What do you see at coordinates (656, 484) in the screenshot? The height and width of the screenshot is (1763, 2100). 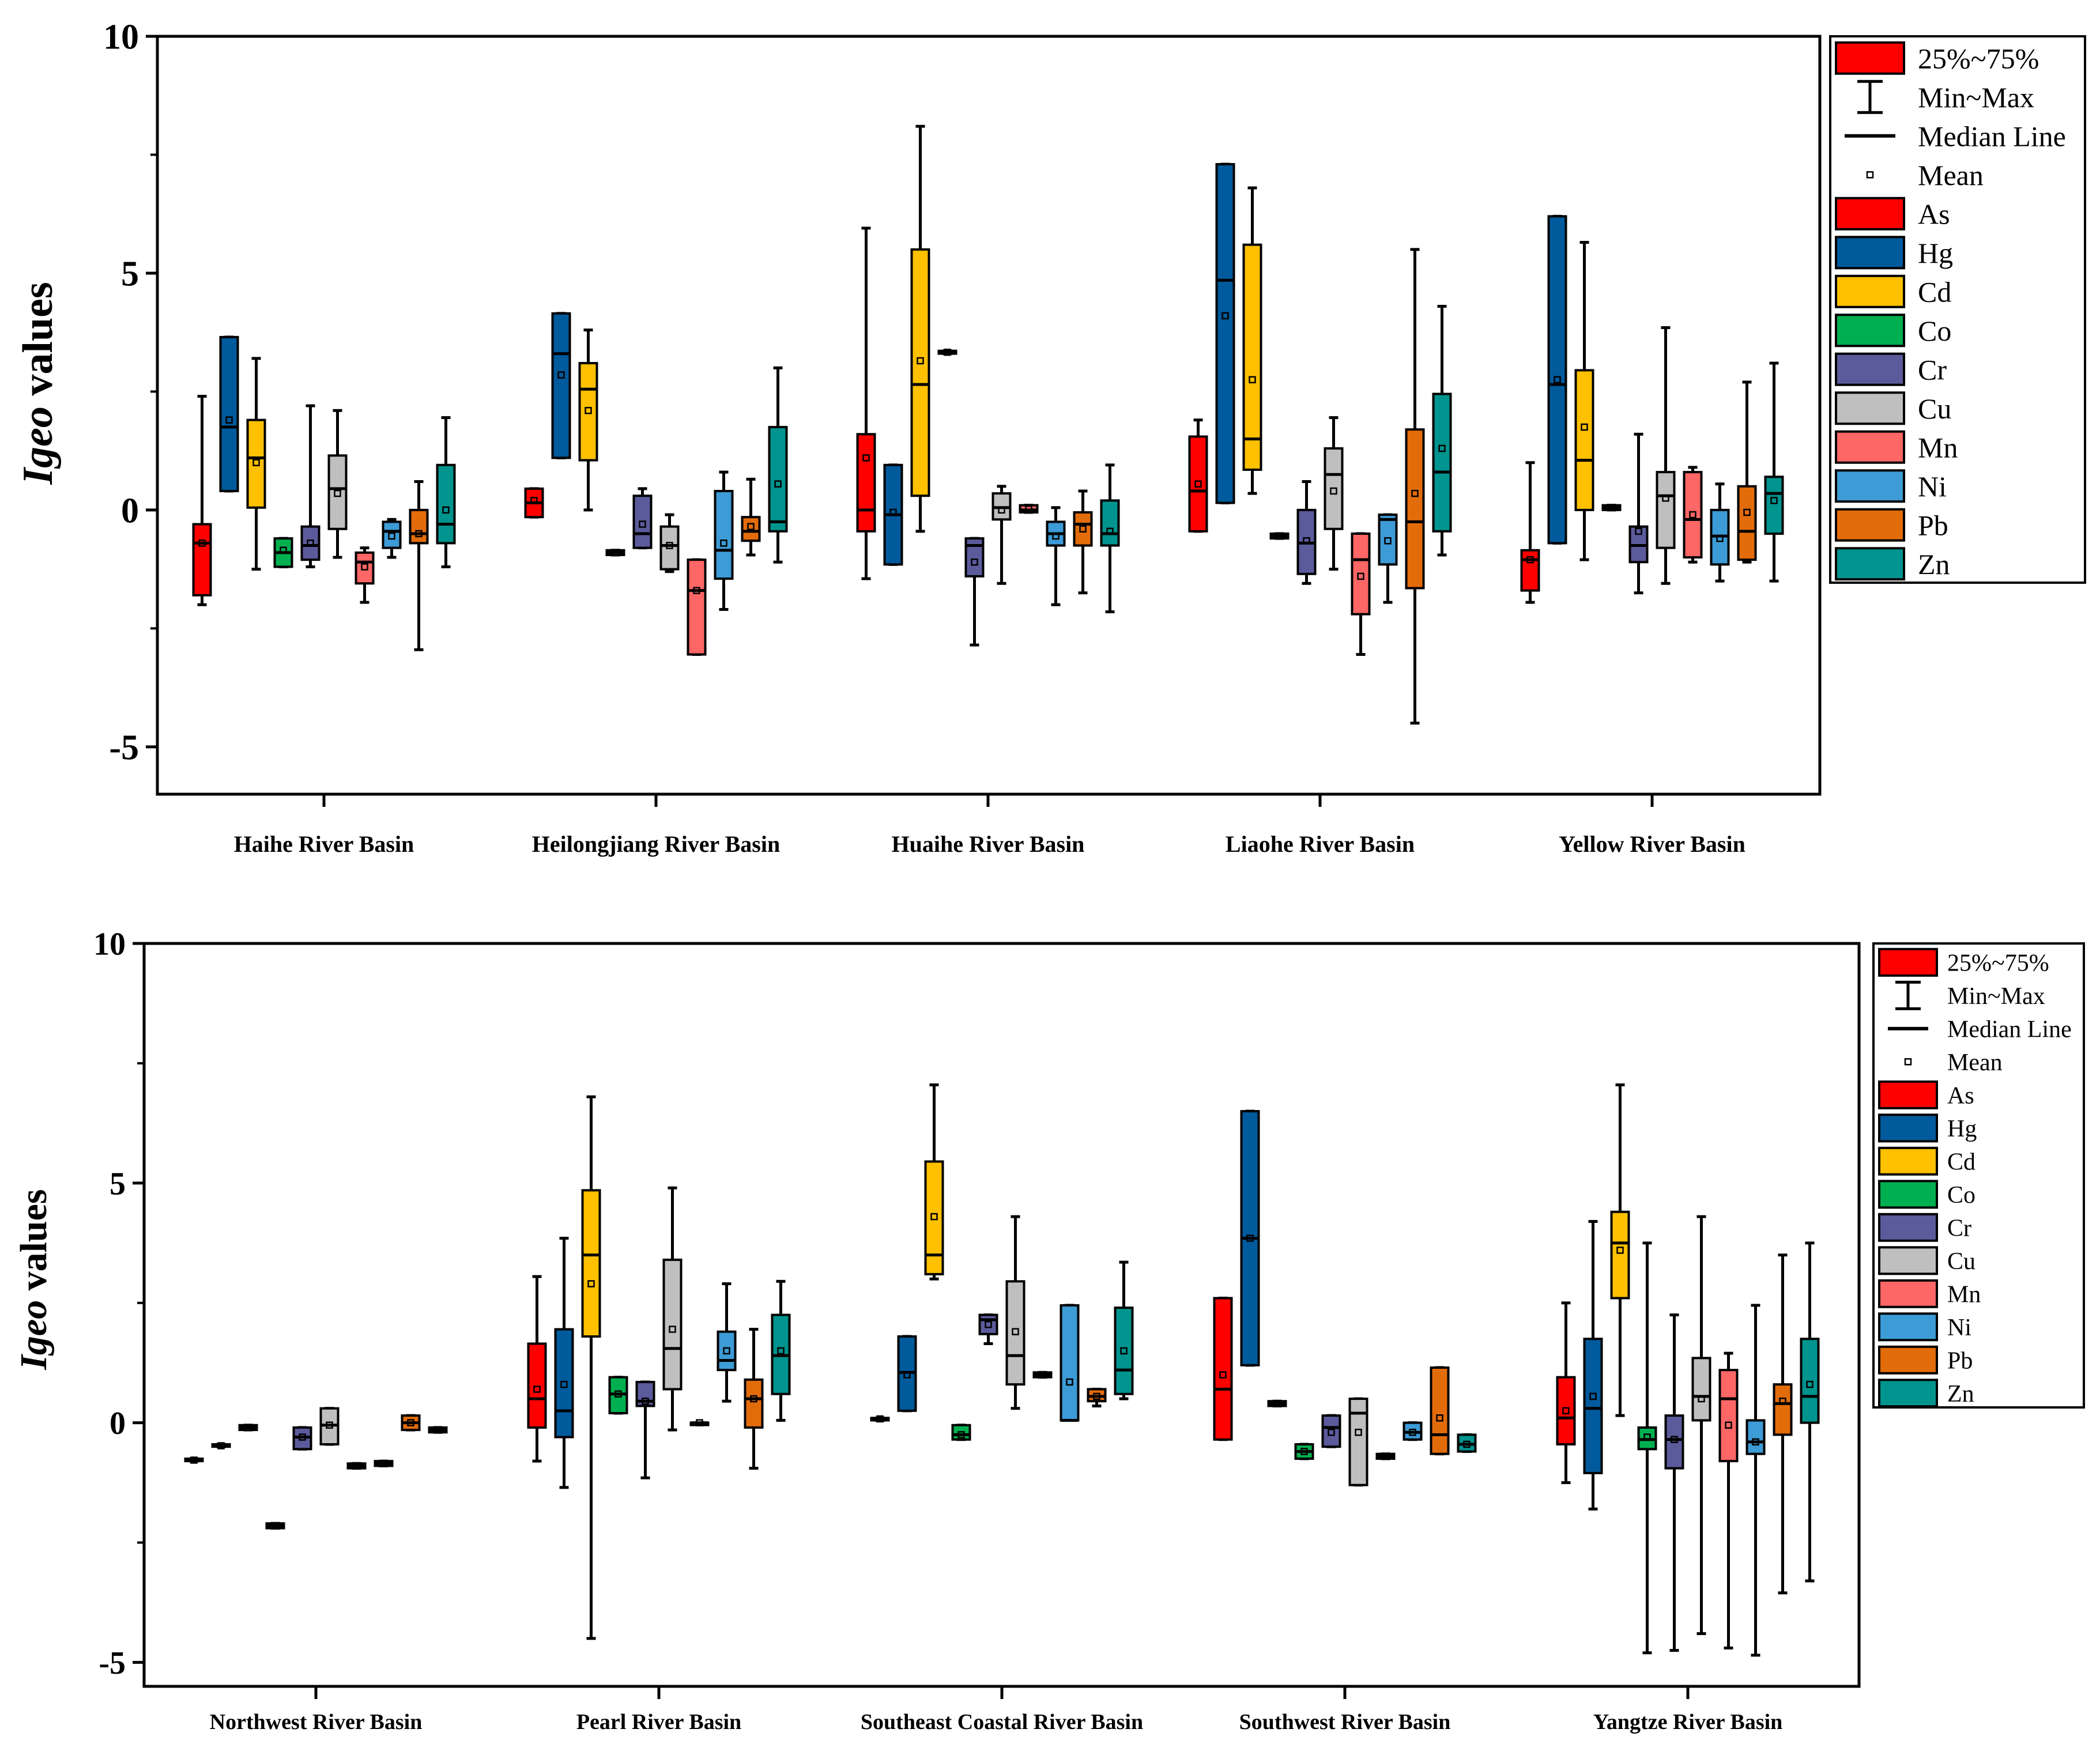 I see `box-group-heilongjiang-river-basin` at bounding box center [656, 484].